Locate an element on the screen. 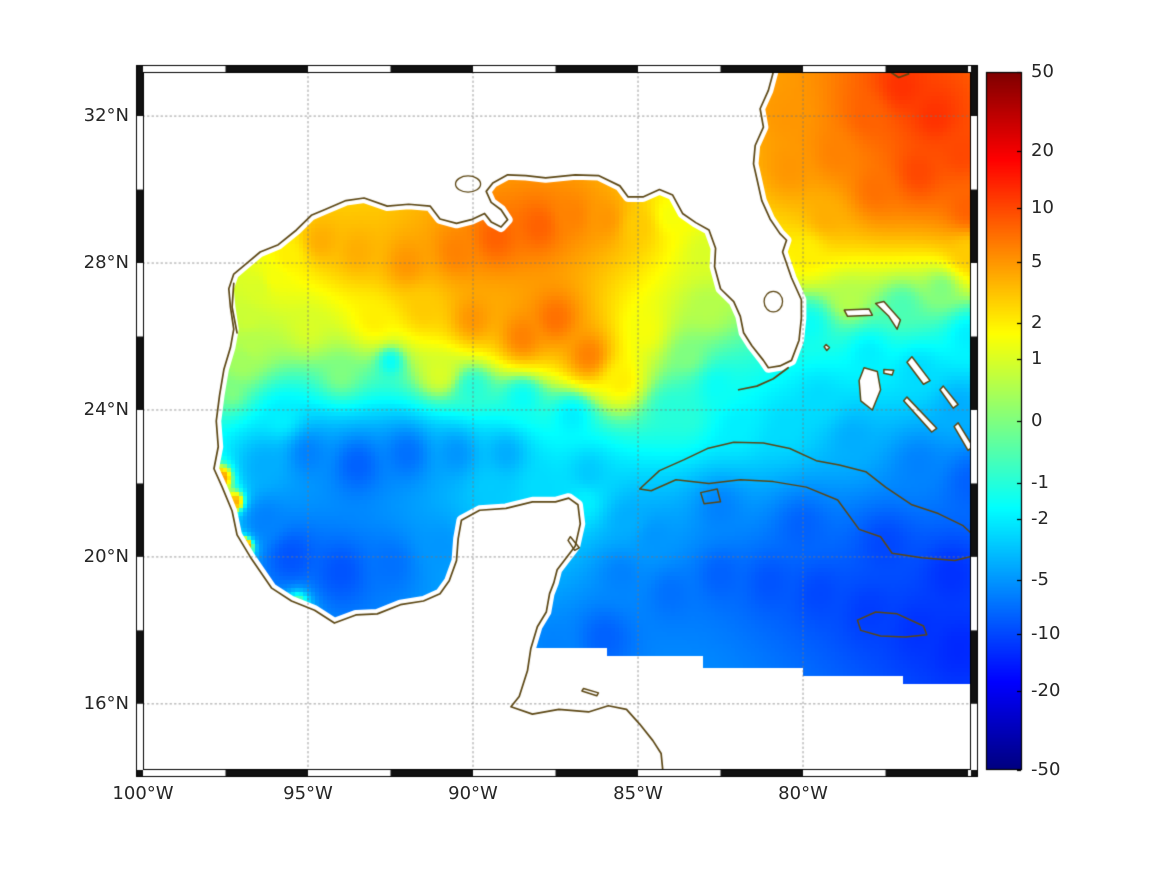 The height and width of the screenshot is (875, 1167). colorbar-tick-label: 20 is located at coordinates (1042, 150).